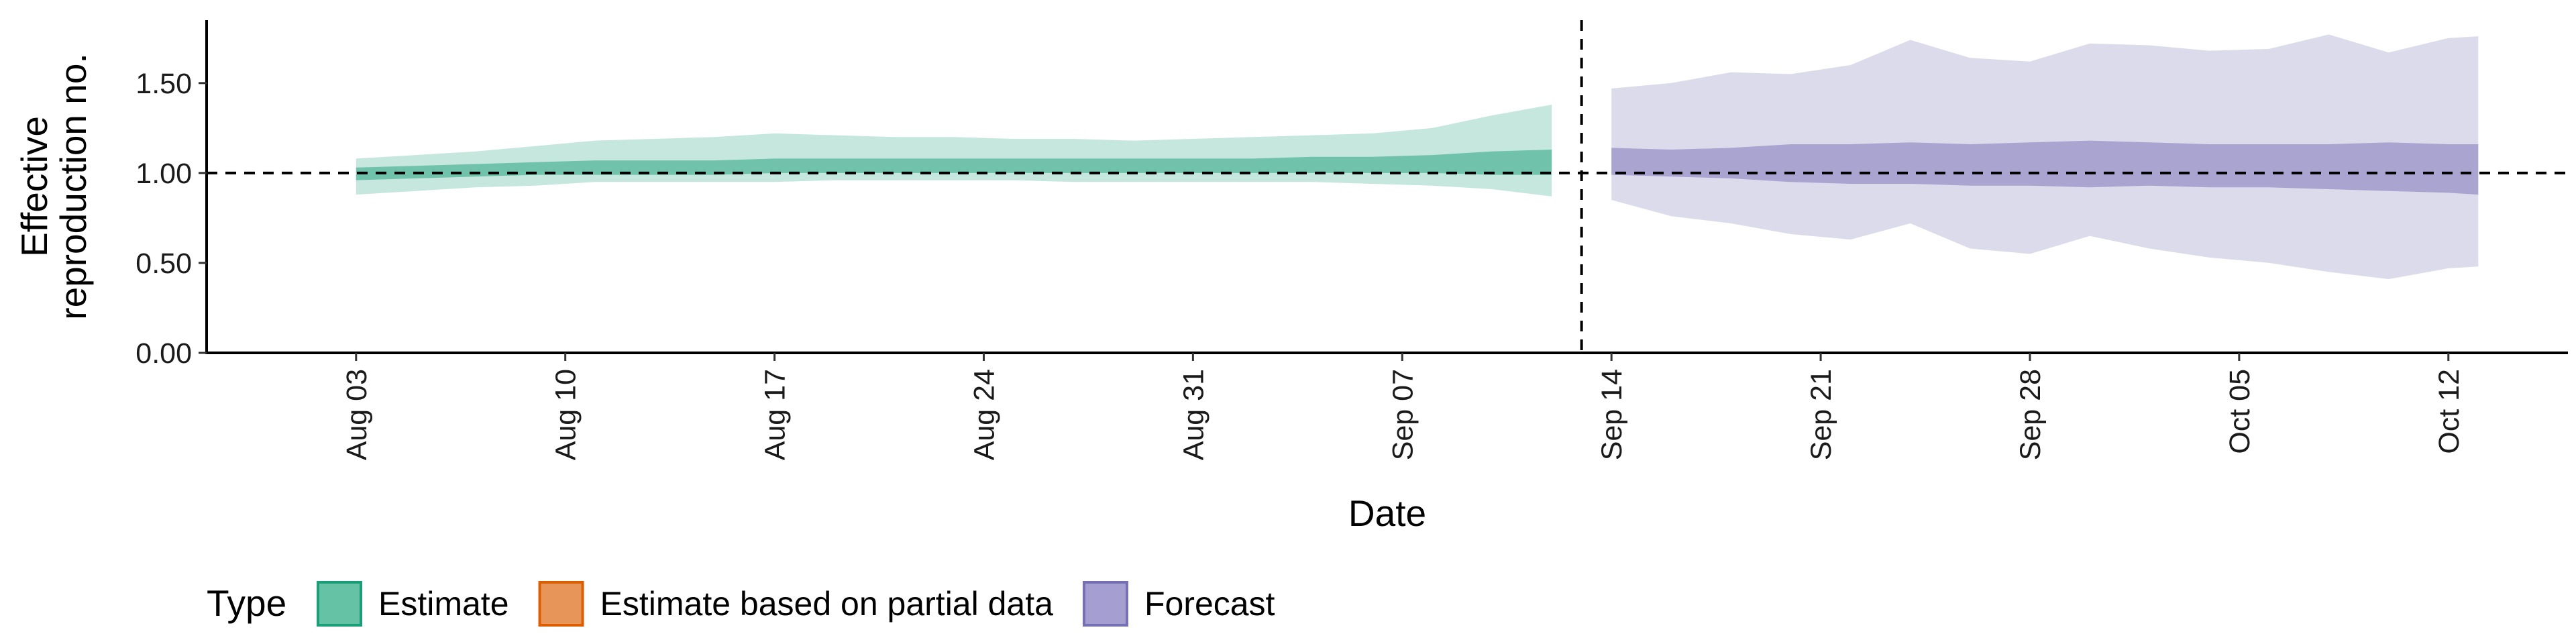  I want to click on x-tick-label: Sep 14, so click(1612, 414).